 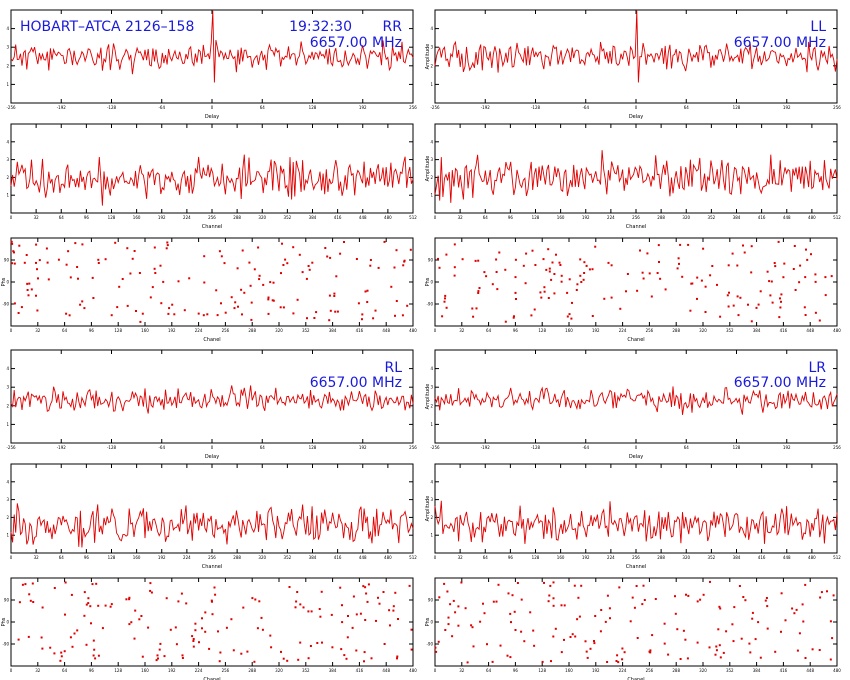 What do you see at coordinates (288, 557) in the screenshot?
I see `x-tick-label: 352` at bounding box center [288, 557].